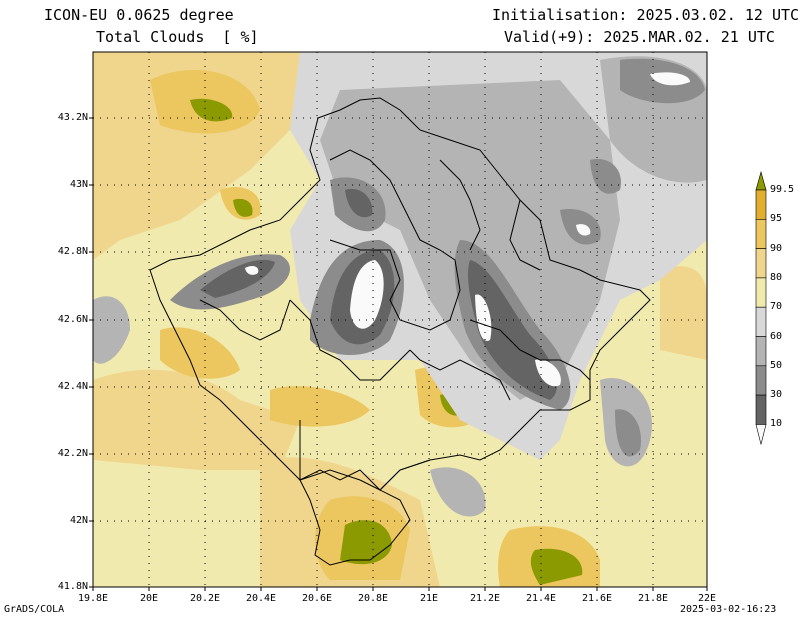  Describe the element at coordinates (72, 586) in the screenshot. I see `lat-tick-label: 41.8N` at that location.